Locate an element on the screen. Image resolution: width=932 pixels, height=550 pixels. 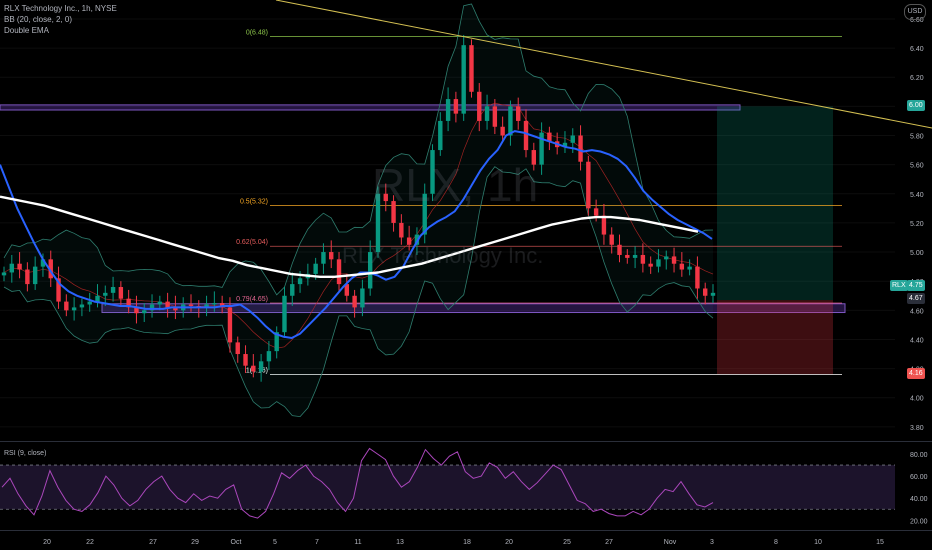
fib-level-label: 1(4.16) is located at coordinates (257, 370).